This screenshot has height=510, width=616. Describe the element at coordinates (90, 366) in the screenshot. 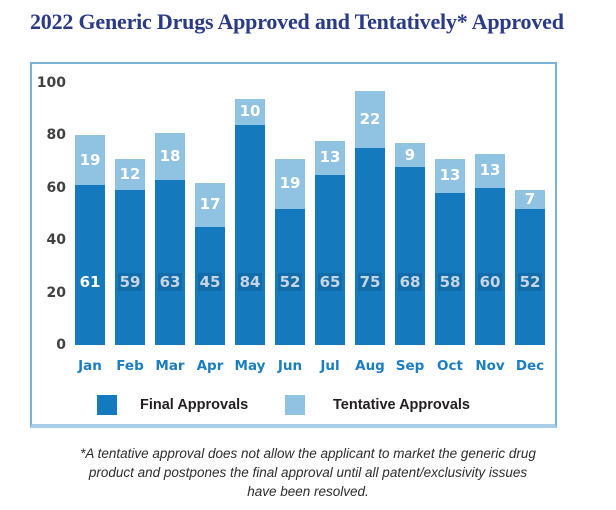

I see `x-axis-label-jan: Jan` at that location.